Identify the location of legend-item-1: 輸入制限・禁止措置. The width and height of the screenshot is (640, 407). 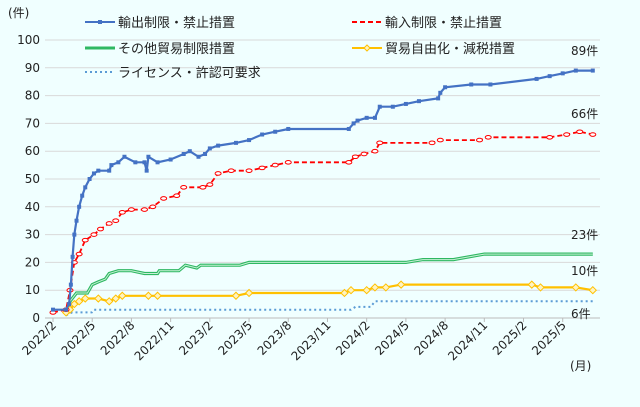
(427, 23).